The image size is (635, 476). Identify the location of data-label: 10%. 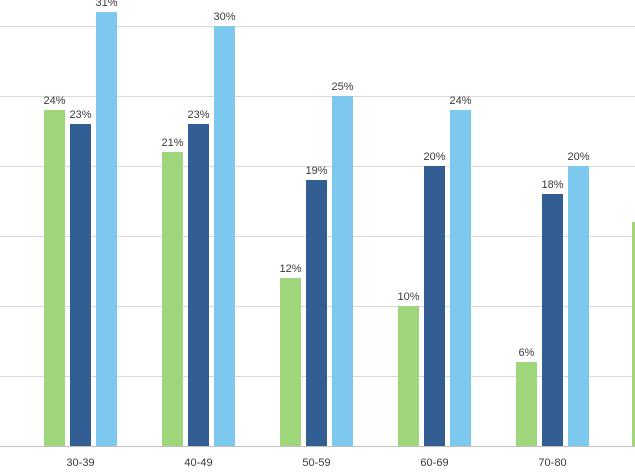
(408, 297).